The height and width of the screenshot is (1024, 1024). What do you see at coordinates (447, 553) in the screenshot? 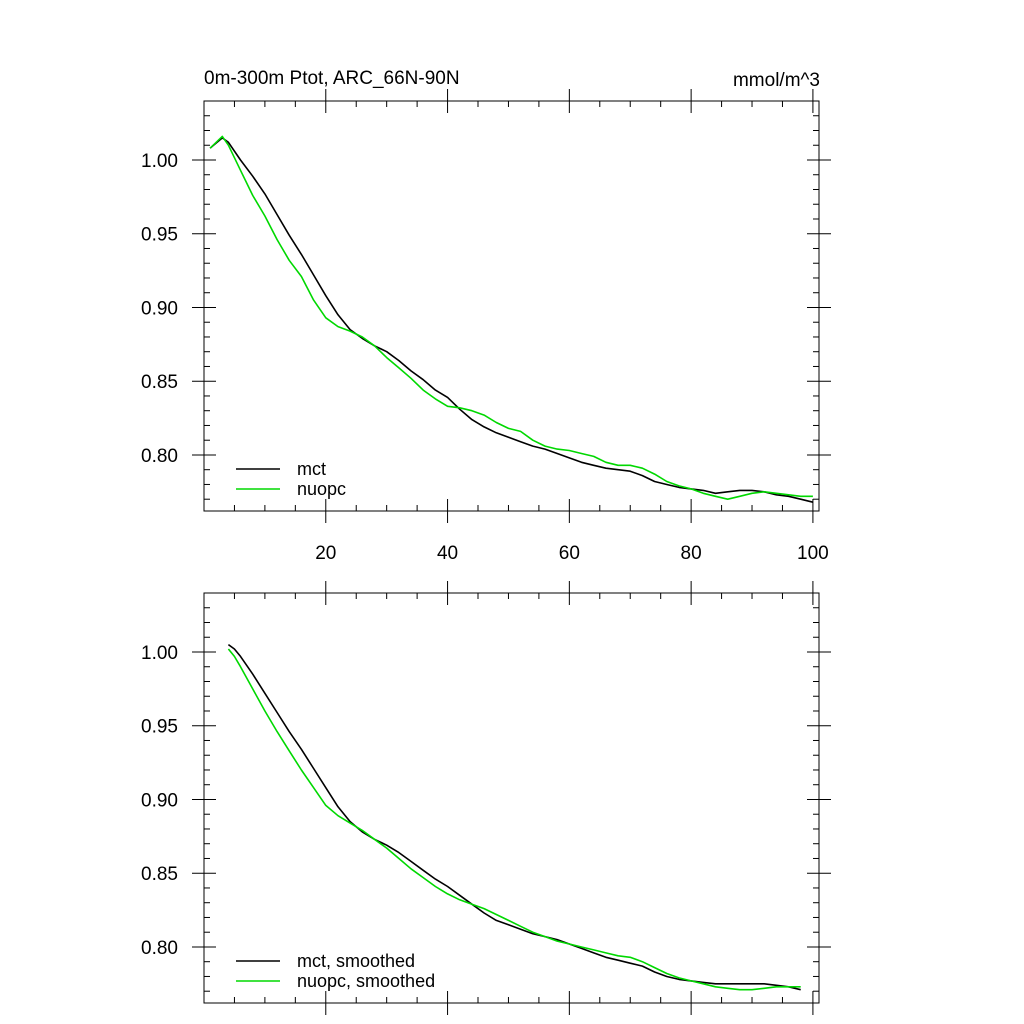
I see `x-tick-label: 40` at bounding box center [447, 553].